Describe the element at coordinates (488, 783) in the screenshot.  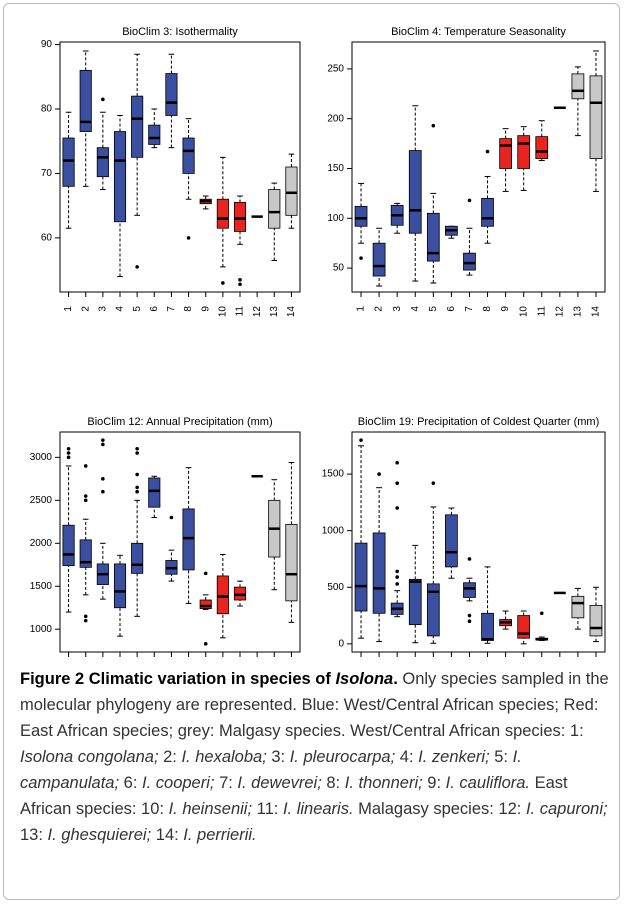
I see `caption-text: I. cauliflora.` at that location.